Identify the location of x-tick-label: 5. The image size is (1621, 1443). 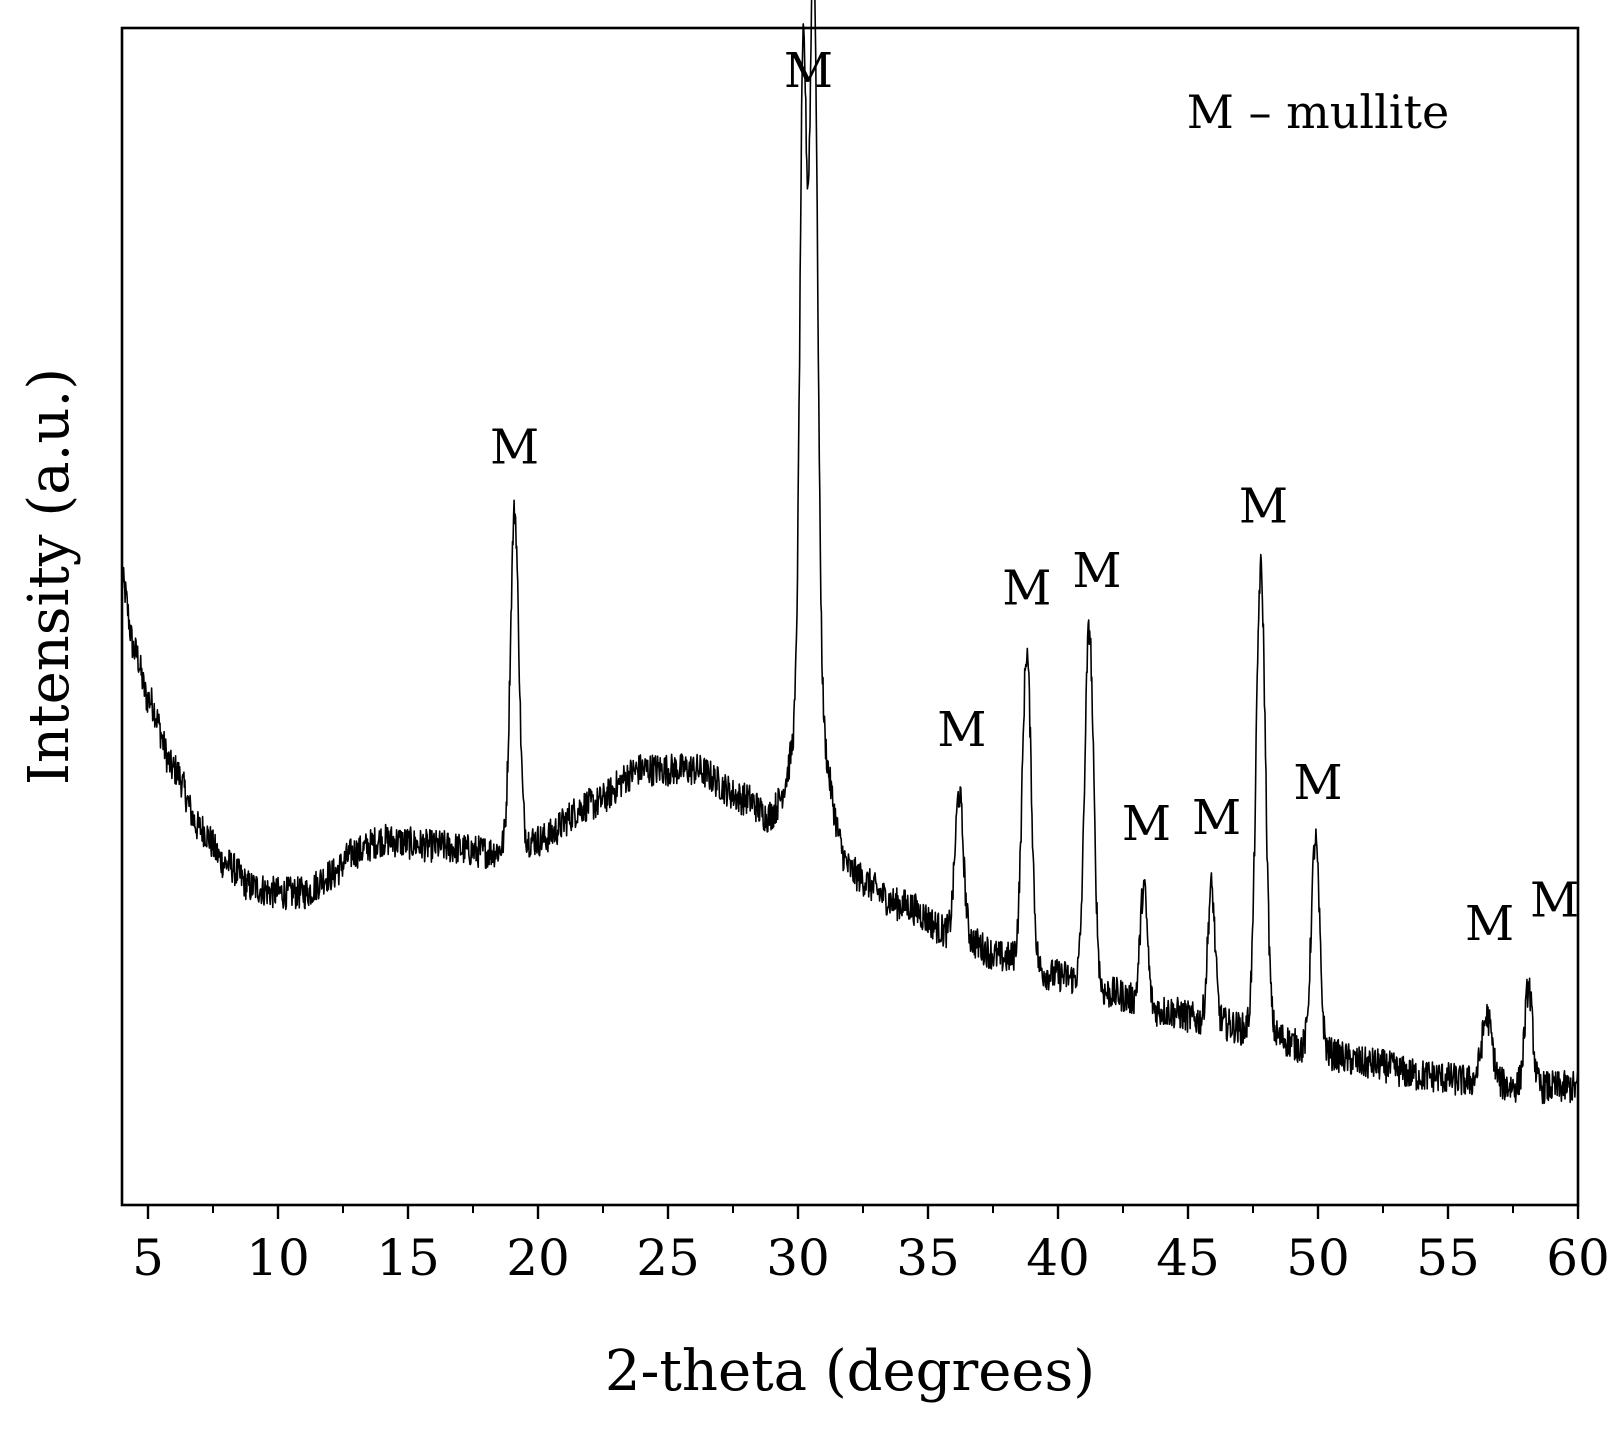
(148, 1258).